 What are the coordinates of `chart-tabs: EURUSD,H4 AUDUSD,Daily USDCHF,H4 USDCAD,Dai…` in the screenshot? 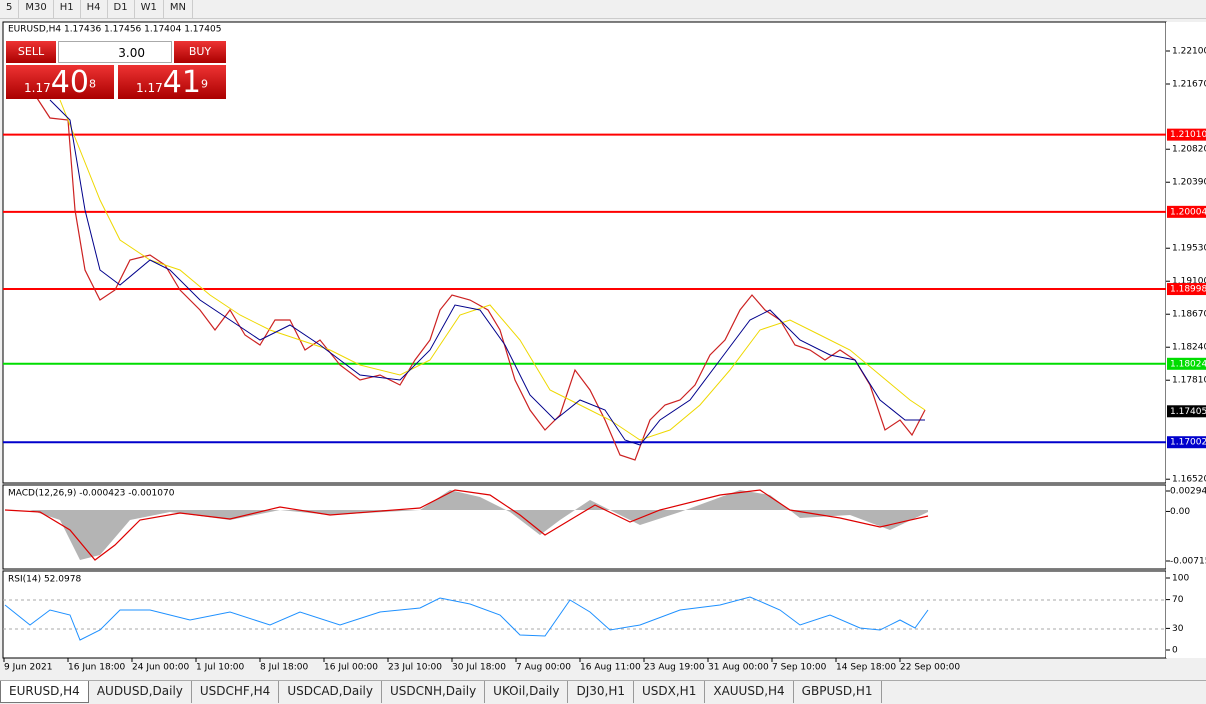 It's located at (603, 691).